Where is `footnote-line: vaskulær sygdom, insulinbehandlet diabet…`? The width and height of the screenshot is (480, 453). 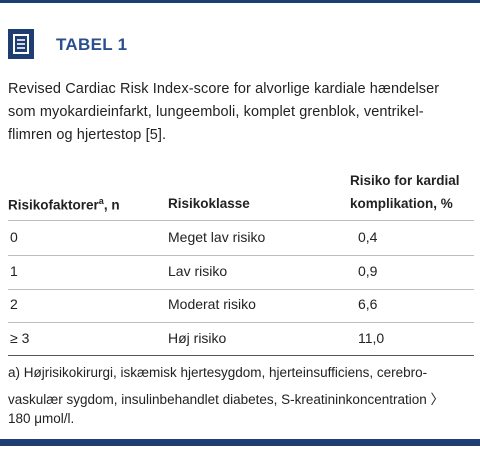 footnote-line: vaskulær sygdom, insulinbehandlet diabet… is located at coordinates (226, 399).